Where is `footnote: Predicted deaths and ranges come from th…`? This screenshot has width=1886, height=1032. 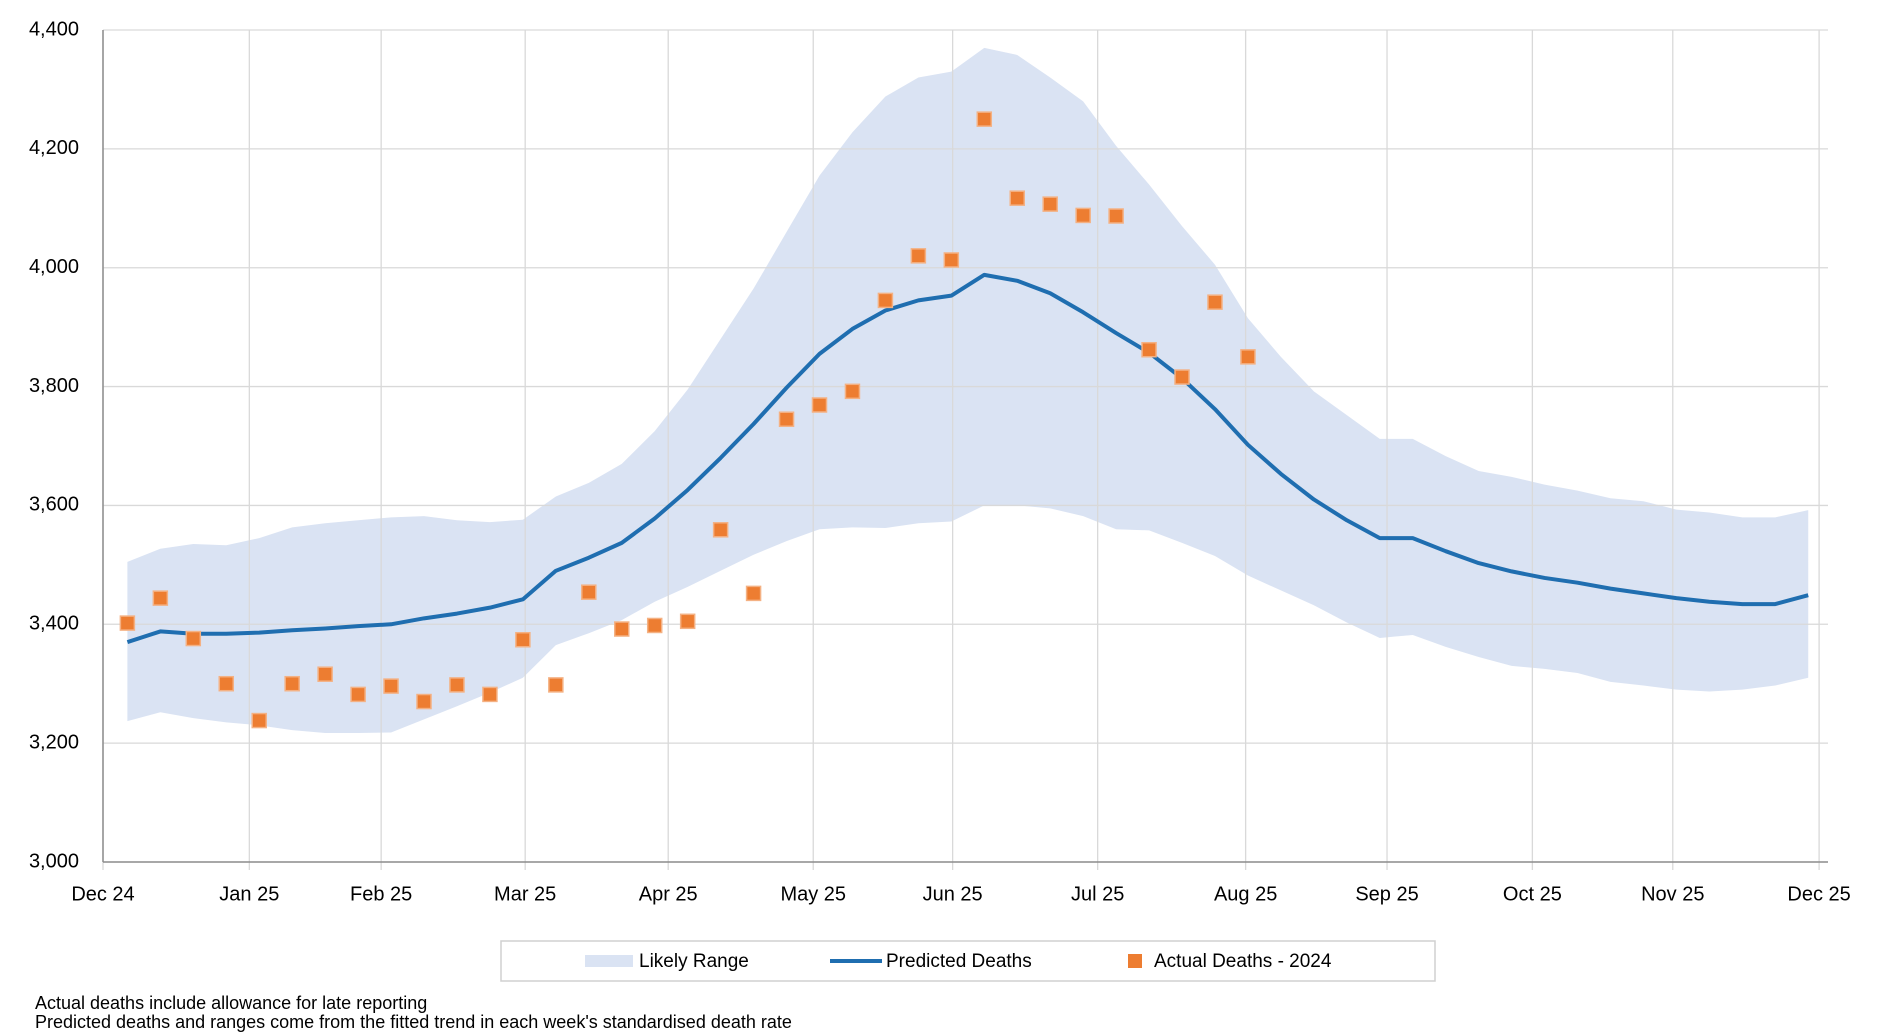 footnote: Predicted deaths and ranges come from th… is located at coordinates (413, 1022).